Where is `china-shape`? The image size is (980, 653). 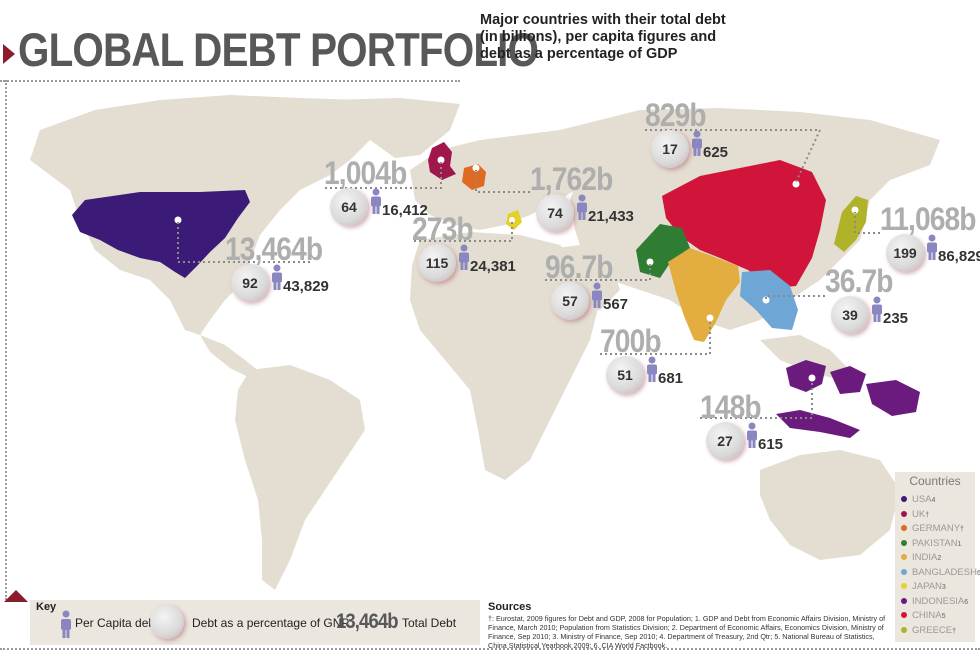
china-shape is located at coordinates (744, 224).